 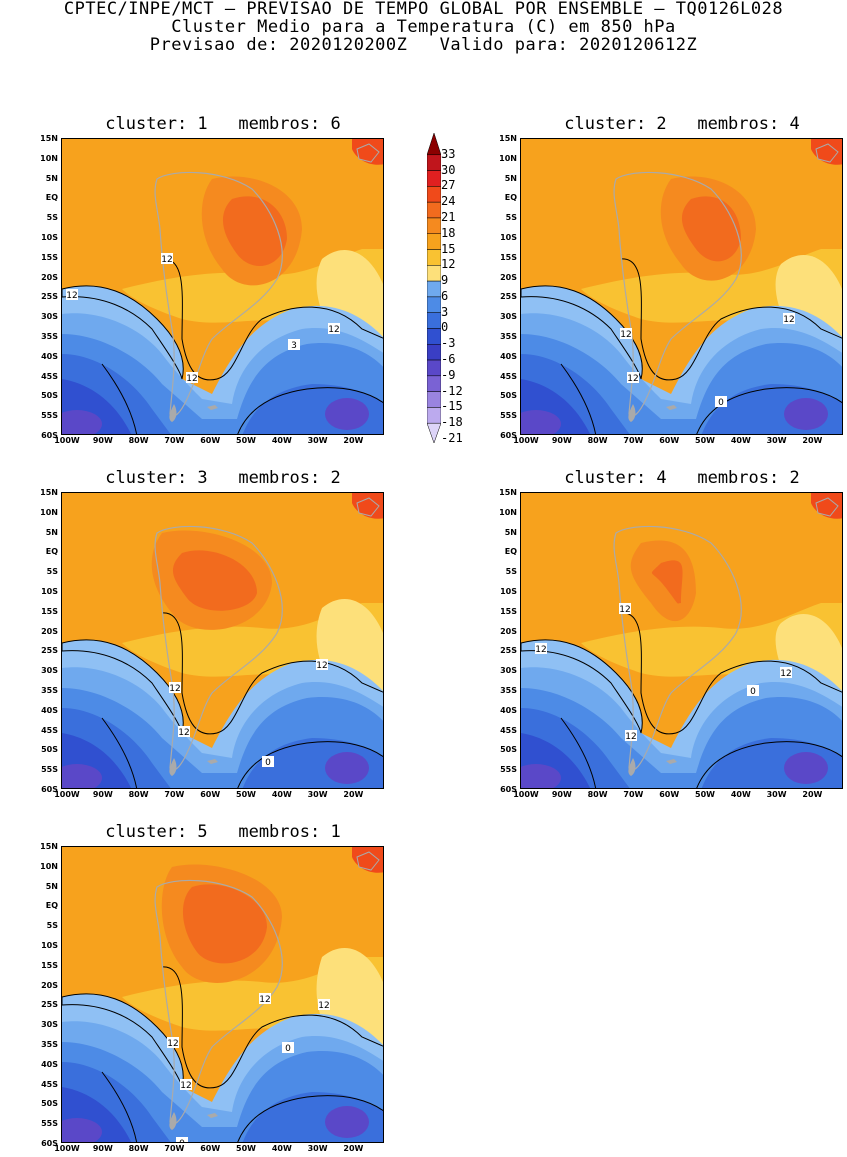 I want to click on colorbar-label: 9, so click(x=445, y=280).